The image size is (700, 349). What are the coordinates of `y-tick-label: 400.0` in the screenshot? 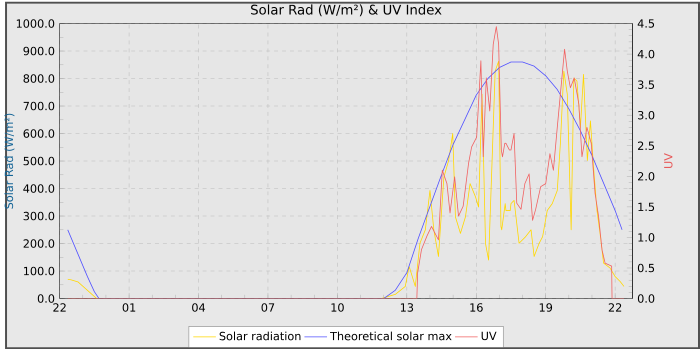 It's located at (38, 188).